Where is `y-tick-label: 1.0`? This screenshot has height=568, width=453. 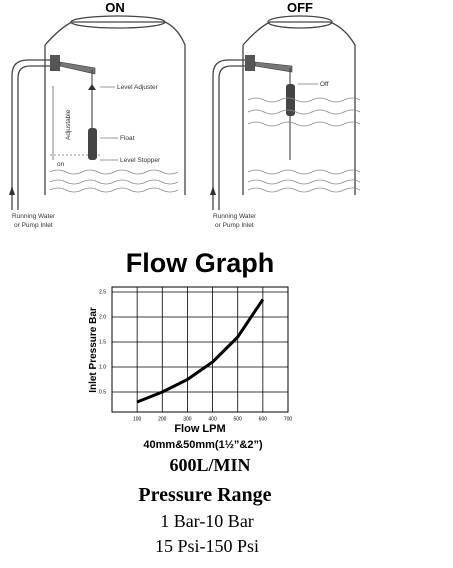
y-tick-label: 1.0 is located at coordinates (102, 367).